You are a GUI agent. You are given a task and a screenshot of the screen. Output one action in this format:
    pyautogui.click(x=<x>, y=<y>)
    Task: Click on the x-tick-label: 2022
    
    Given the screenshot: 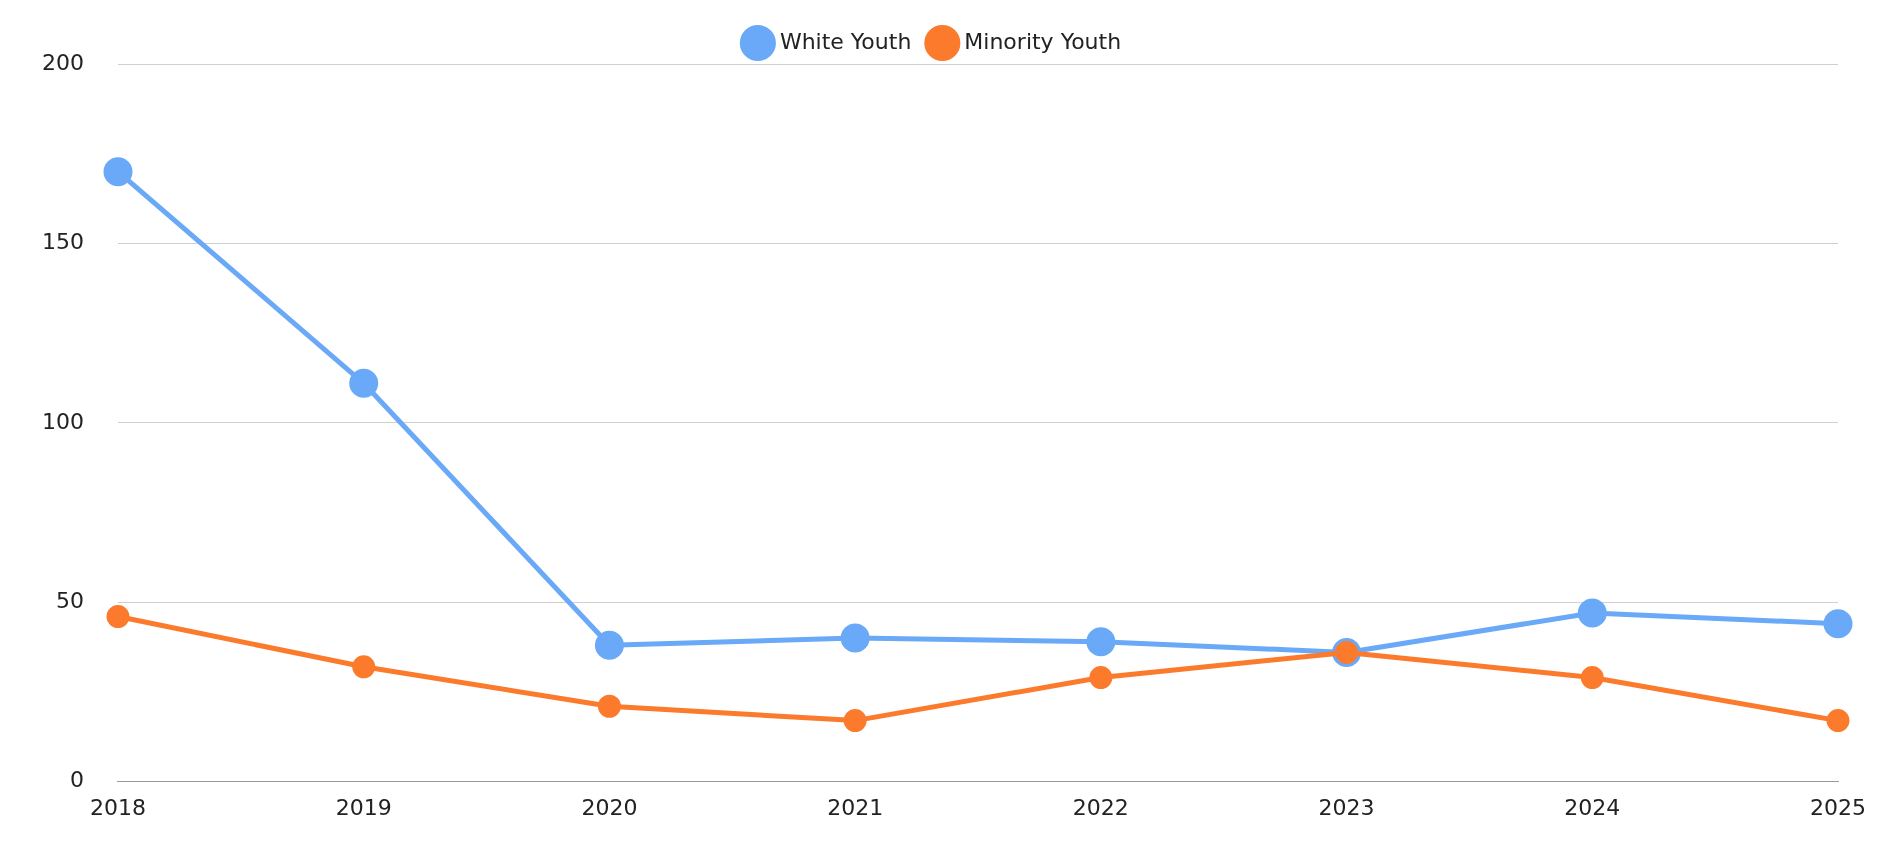 What is the action you would take?
    pyautogui.click(x=1100, y=807)
    